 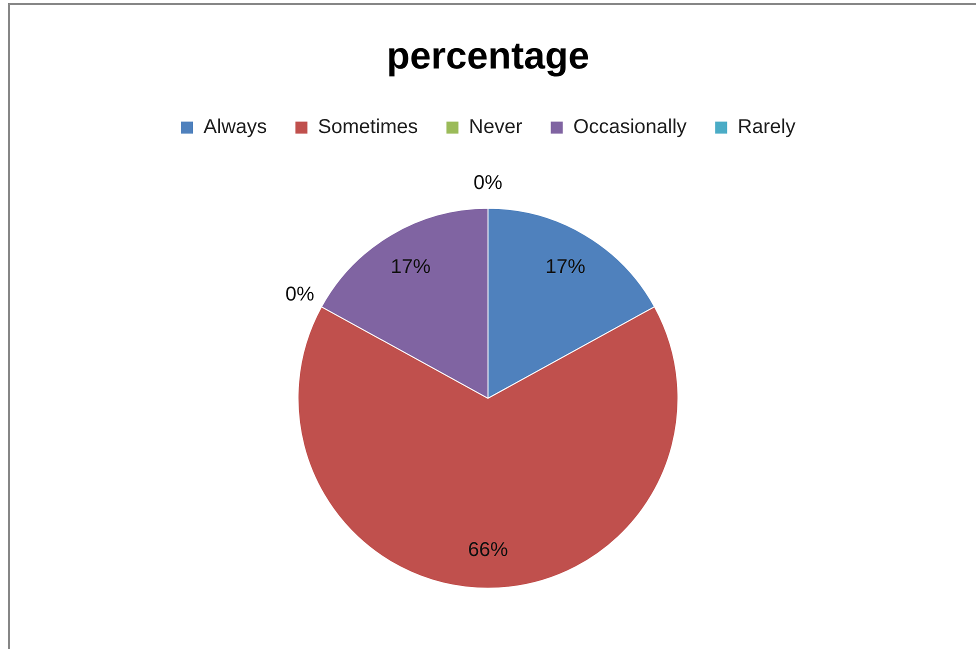 What do you see at coordinates (495, 127) in the screenshot?
I see `legend-label: Never` at bounding box center [495, 127].